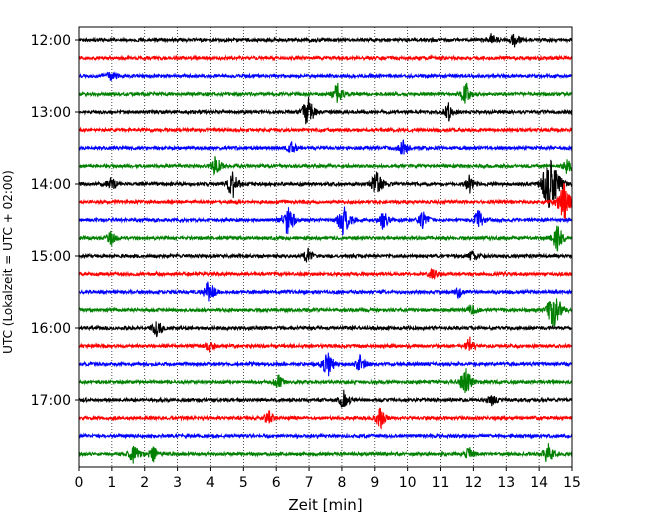 Image resolution: width=650 pixels, height=520 pixels. What do you see at coordinates (325, 505) in the screenshot?
I see `x-axis-label: Zeit [min]` at bounding box center [325, 505].